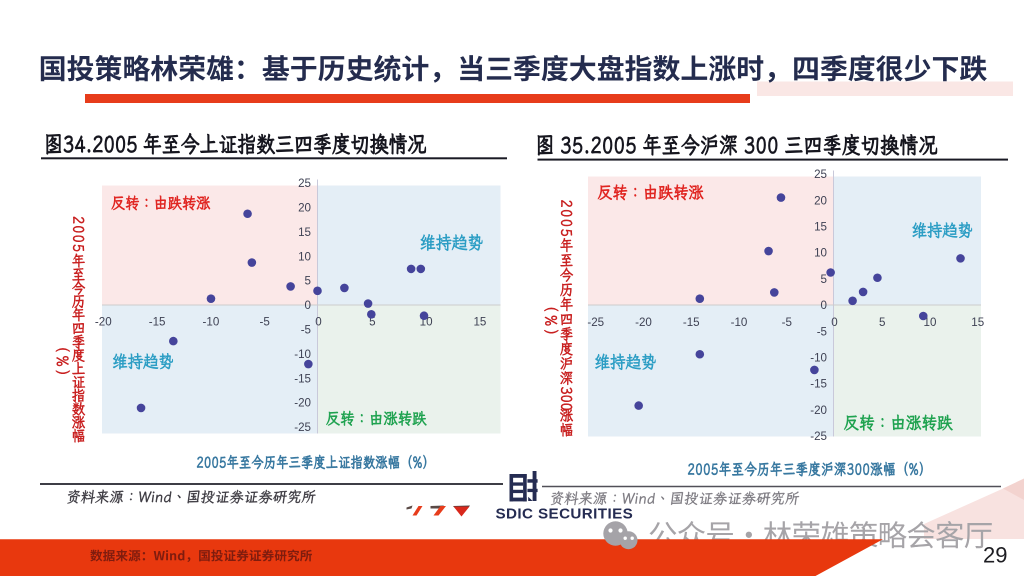 The image size is (1024, 576). I want to click on svg-text: SDIC SECURITIES, so click(565, 513).